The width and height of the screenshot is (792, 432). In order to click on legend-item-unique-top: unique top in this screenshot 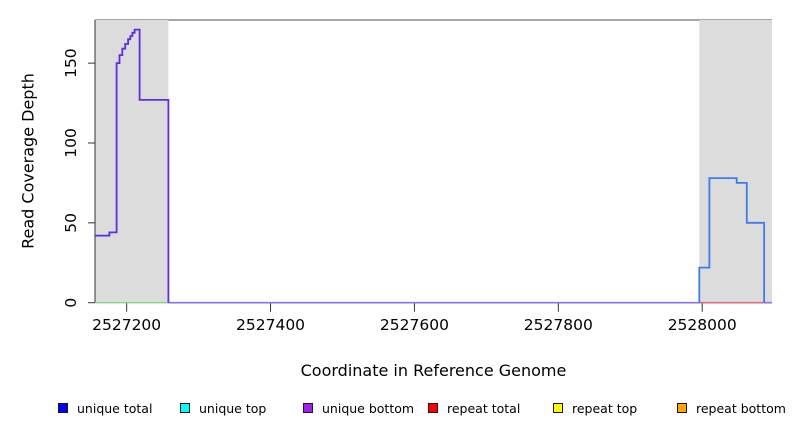, I will do `click(223, 408)`.